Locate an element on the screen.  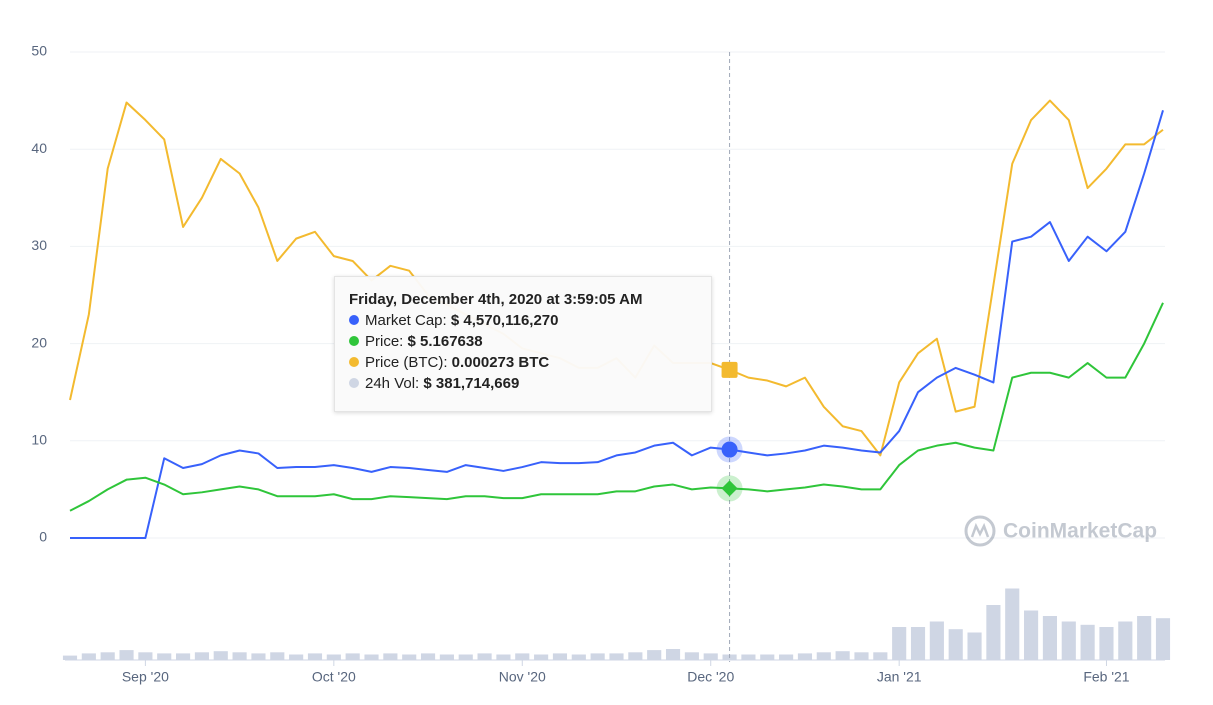
y-tick-label: 50 is located at coordinates (39, 51).